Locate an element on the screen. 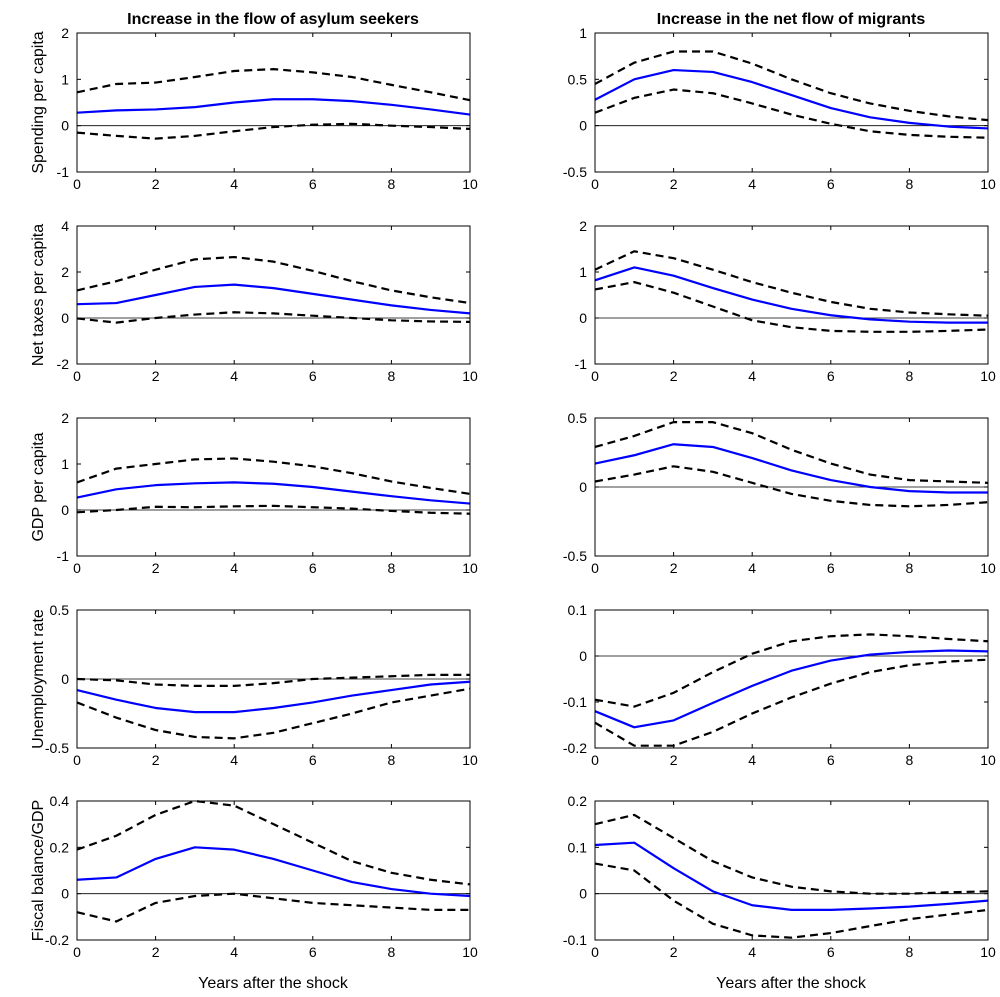  y-tick-label: 0.4 is located at coordinates (60, 801).